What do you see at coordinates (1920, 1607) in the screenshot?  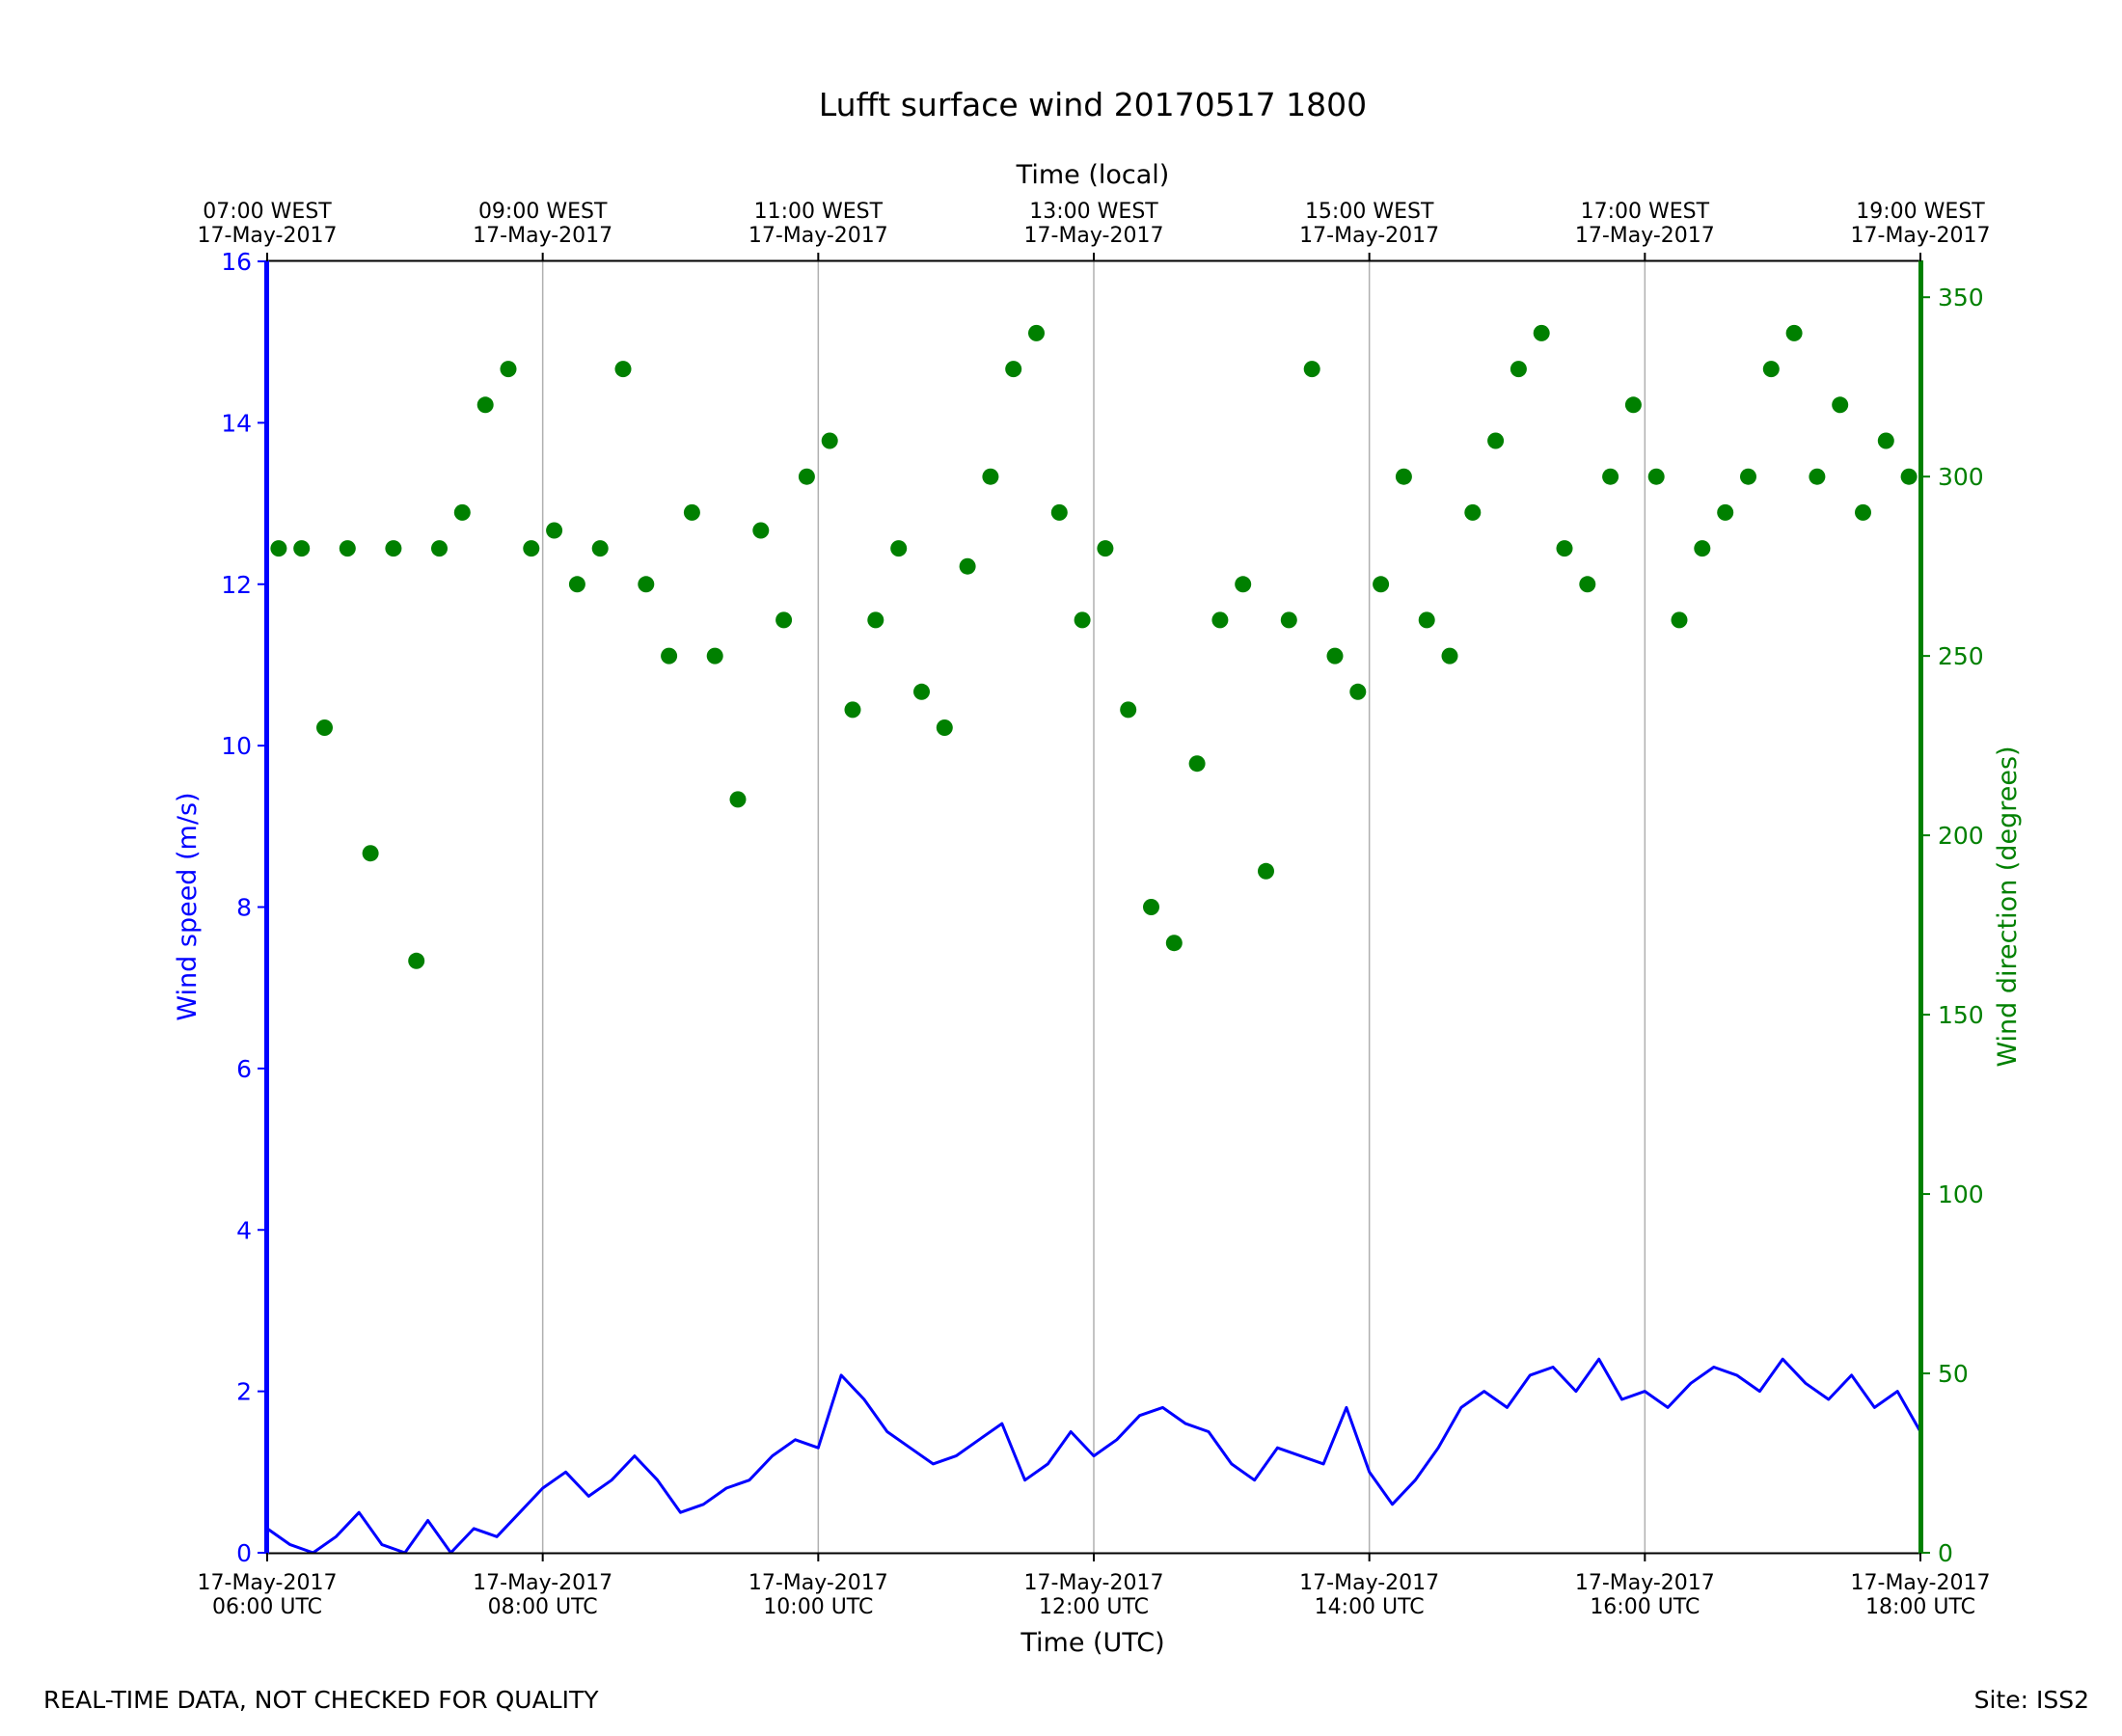 I see `bottom-tick-time: 18:00 UTC` at bounding box center [1920, 1607].